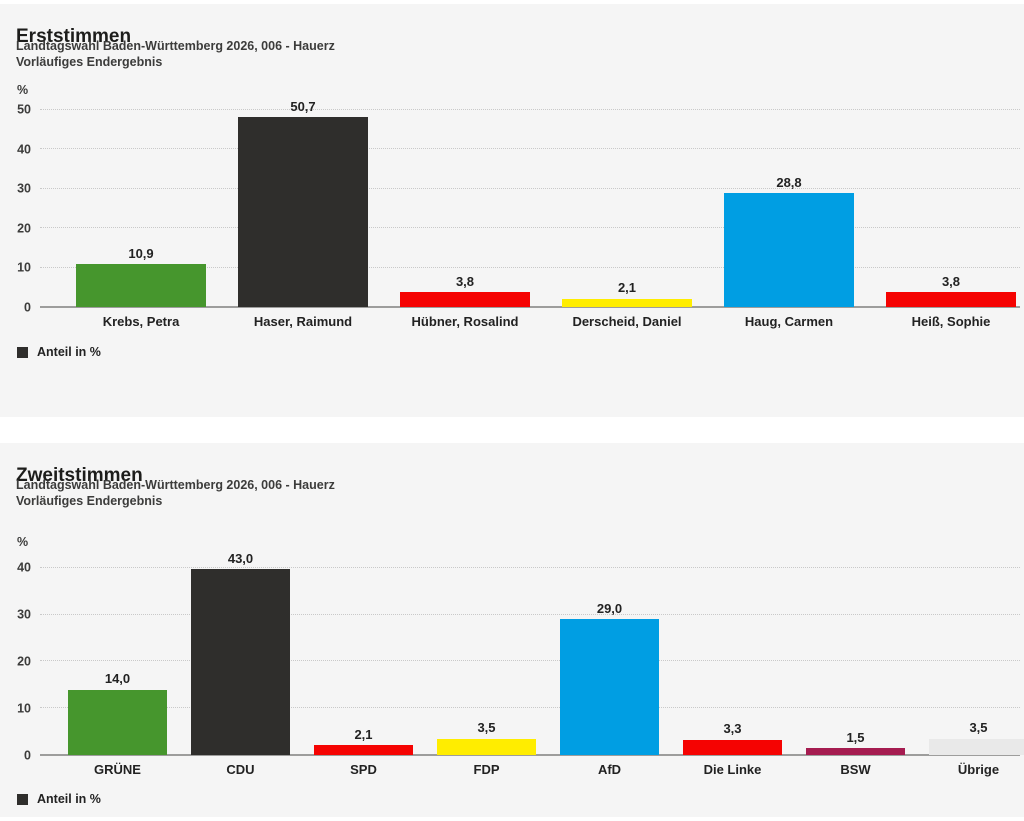 This screenshot has width=1024, height=821. I want to click on bar-slot: 10,9, so click(141, 203).